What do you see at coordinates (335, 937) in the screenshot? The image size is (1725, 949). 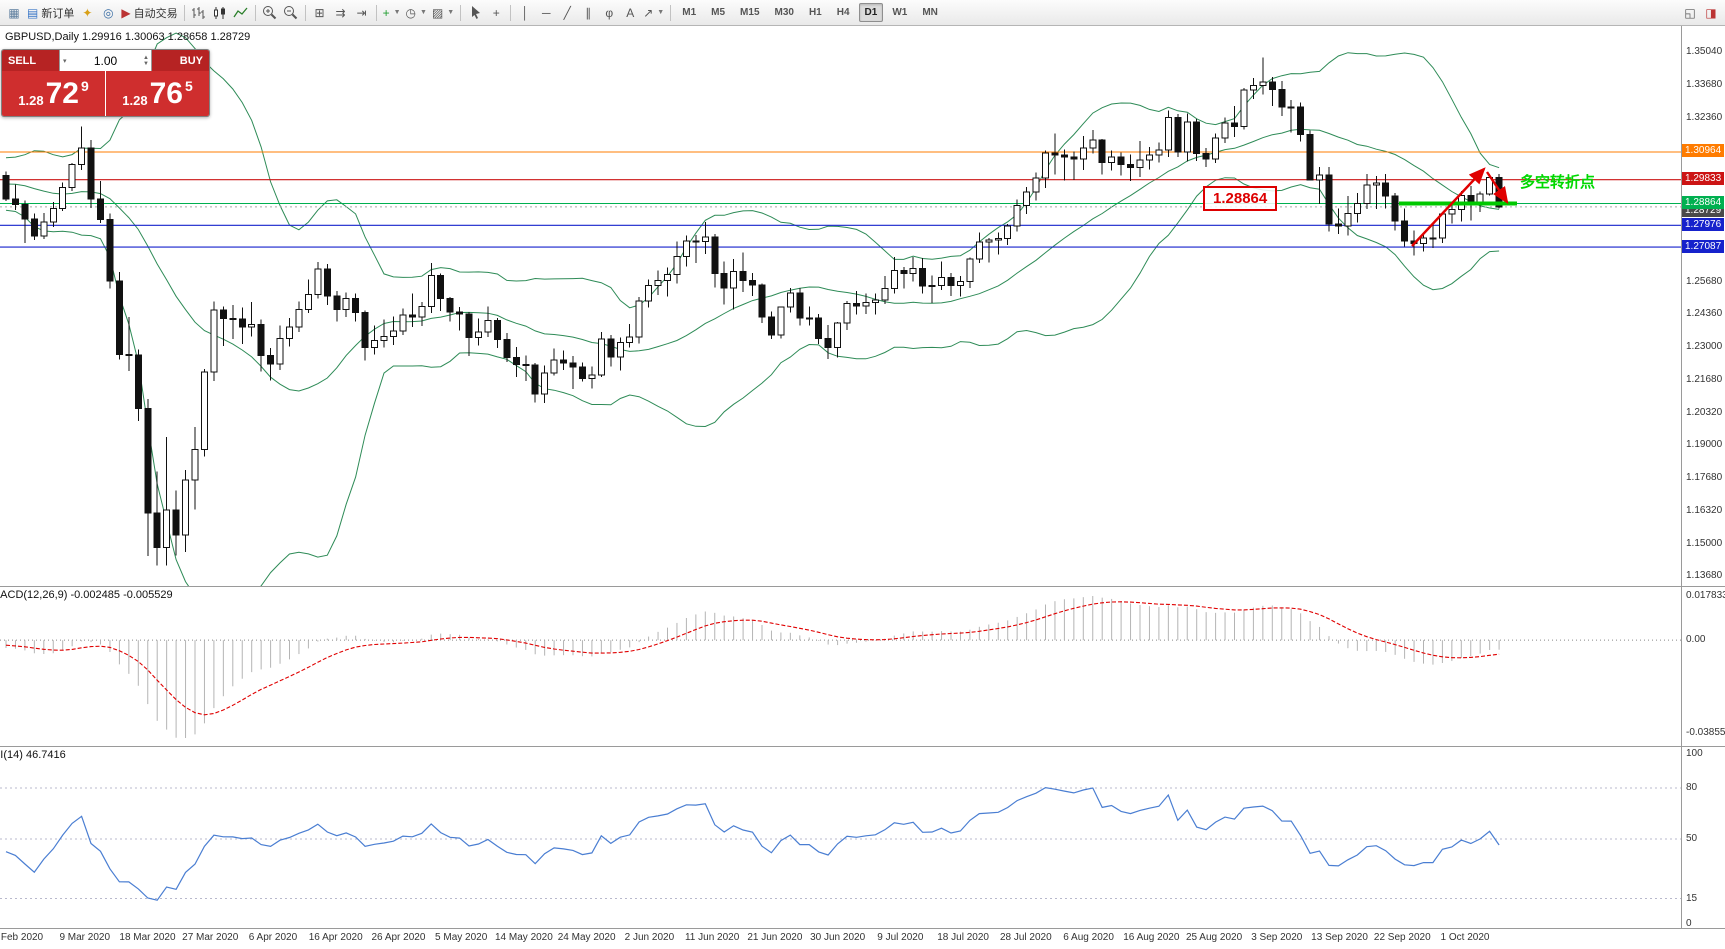 I see `time-axis-label: 16 Apr 2020` at bounding box center [335, 937].